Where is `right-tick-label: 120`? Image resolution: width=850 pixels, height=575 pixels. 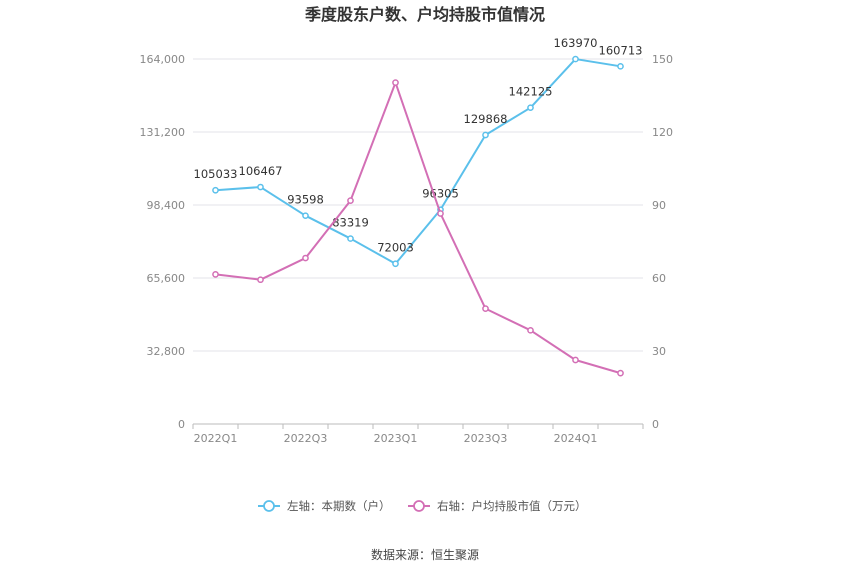
right-tick-label: 120 is located at coordinates (662, 132).